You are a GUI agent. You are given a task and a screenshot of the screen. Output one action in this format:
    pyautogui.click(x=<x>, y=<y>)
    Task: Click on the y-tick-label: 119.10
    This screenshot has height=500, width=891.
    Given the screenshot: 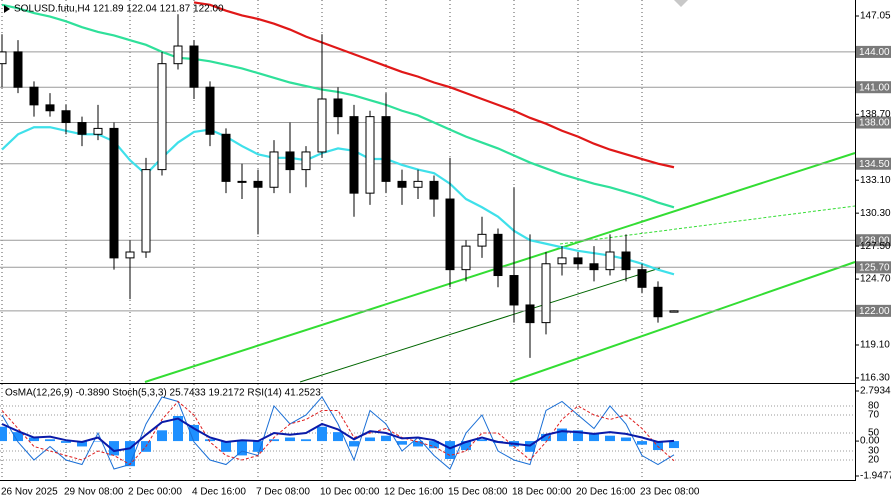 What is the action you would take?
    pyautogui.click(x=875, y=345)
    